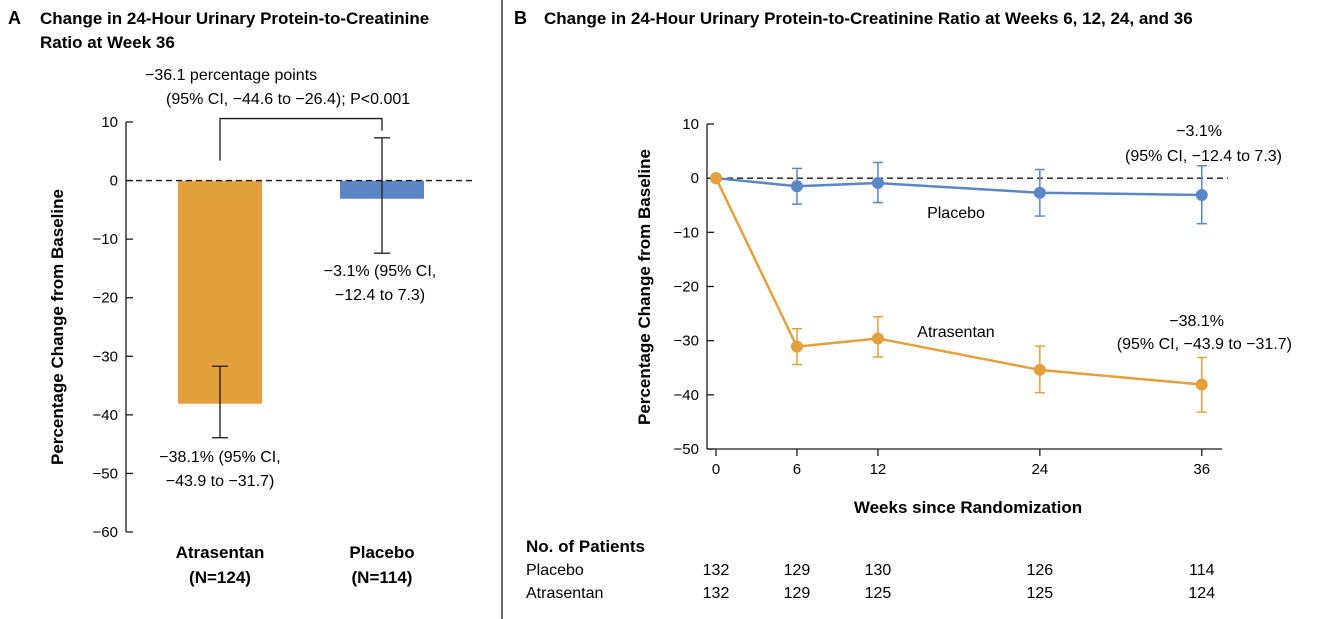 The width and height of the screenshot is (1344, 619). I want to click on panel-b-x-tick-label: 0, so click(716, 469).